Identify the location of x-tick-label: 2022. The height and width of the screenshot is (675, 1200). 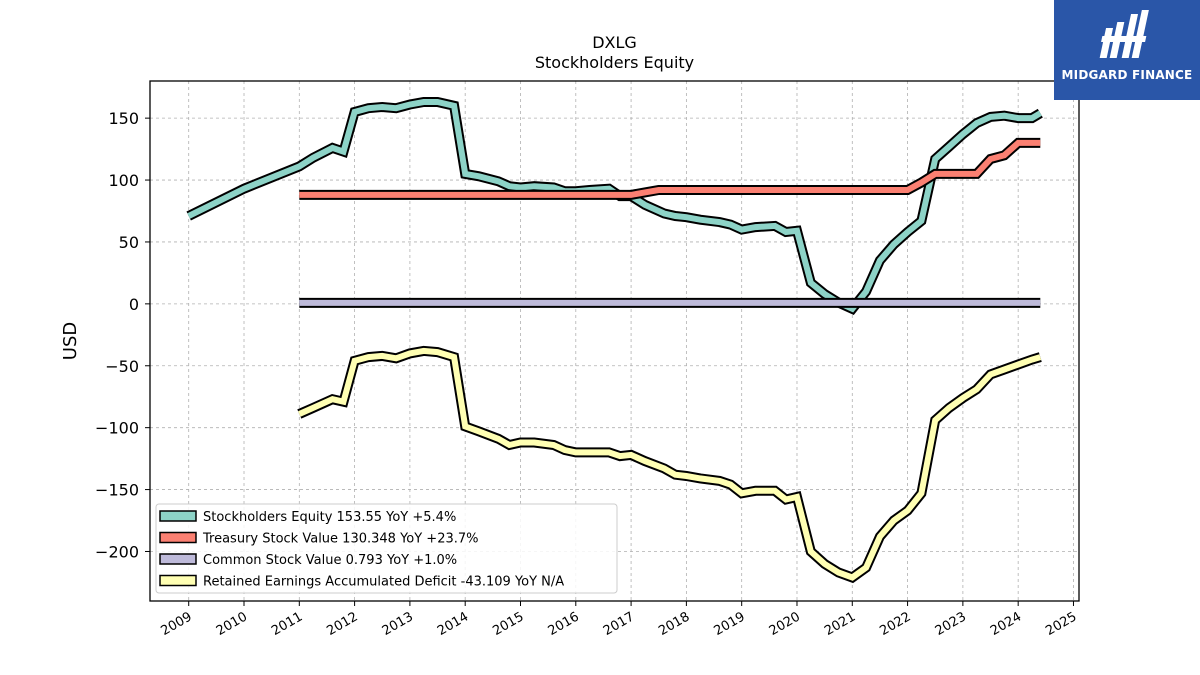
(895, 624).